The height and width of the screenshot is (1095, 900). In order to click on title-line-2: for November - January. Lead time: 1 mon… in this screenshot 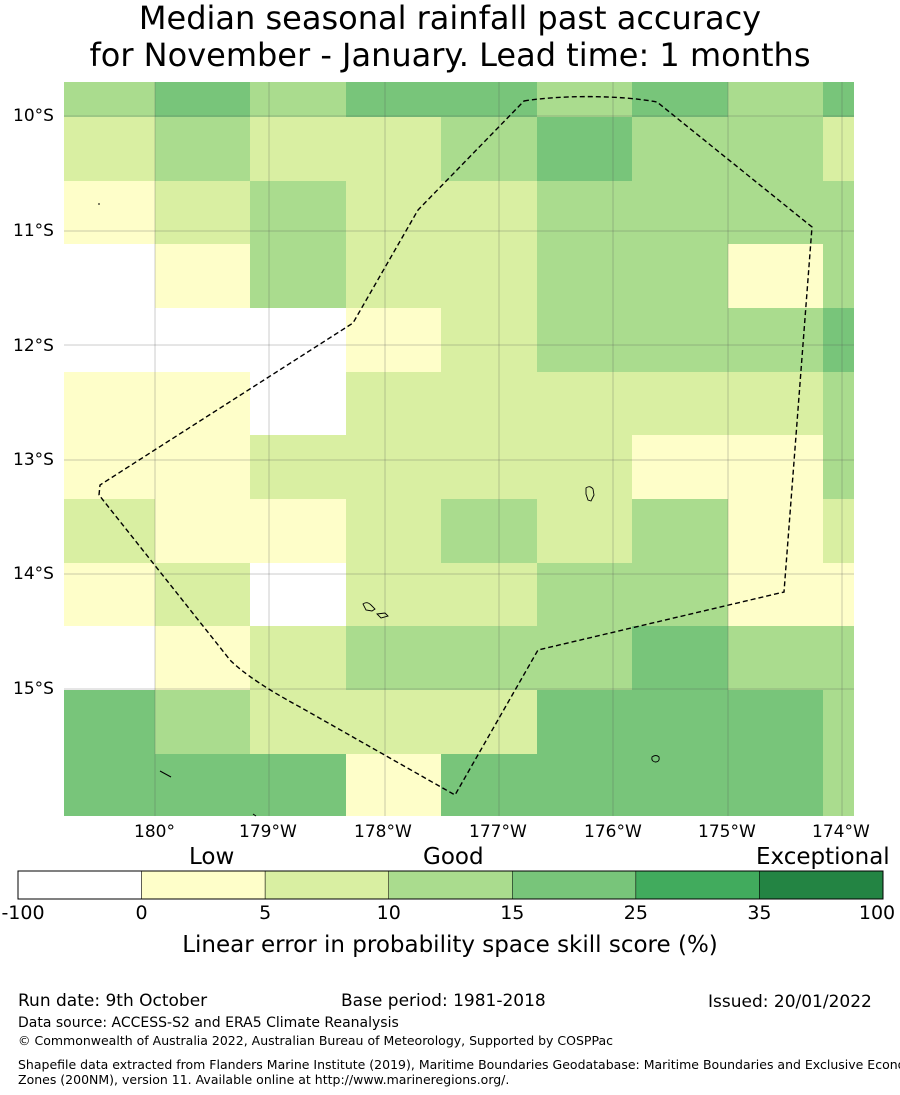, I will do `click(450, 55)`.